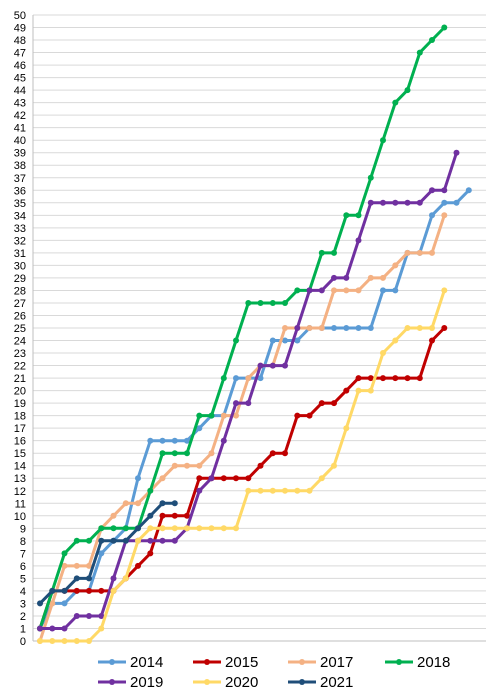  I want to click on y-tick-label: 26, so click(20, 316).